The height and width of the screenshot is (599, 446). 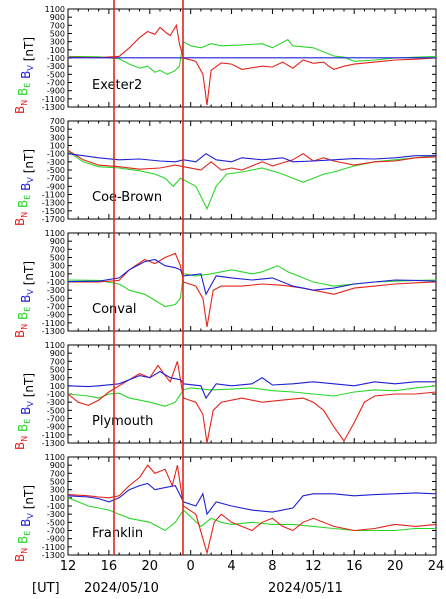 What do you see at coordinates (313, 566) in the screenshot?
I see `x-tick-label: 12` at bounding box center [313, 566].